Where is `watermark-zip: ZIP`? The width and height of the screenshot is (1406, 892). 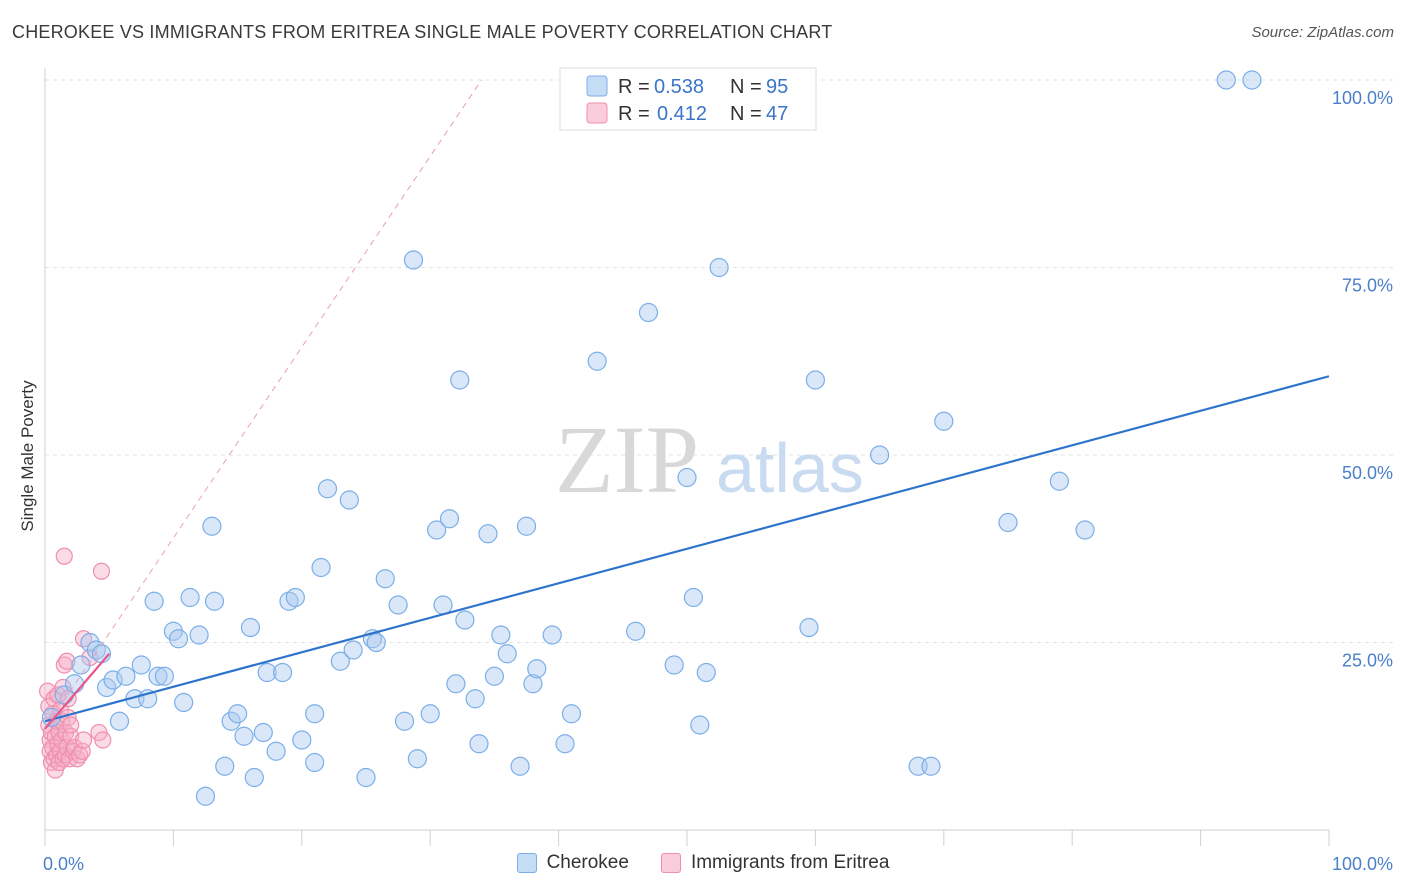
watermark-zip: ZIP is located at coordinates (627, 459).